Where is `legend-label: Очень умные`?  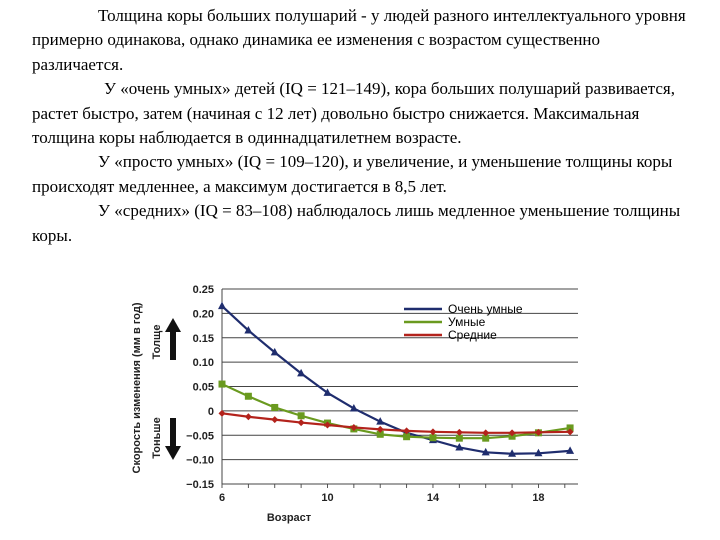 legend-label: Очень умные is located at coordinates (485, 309).